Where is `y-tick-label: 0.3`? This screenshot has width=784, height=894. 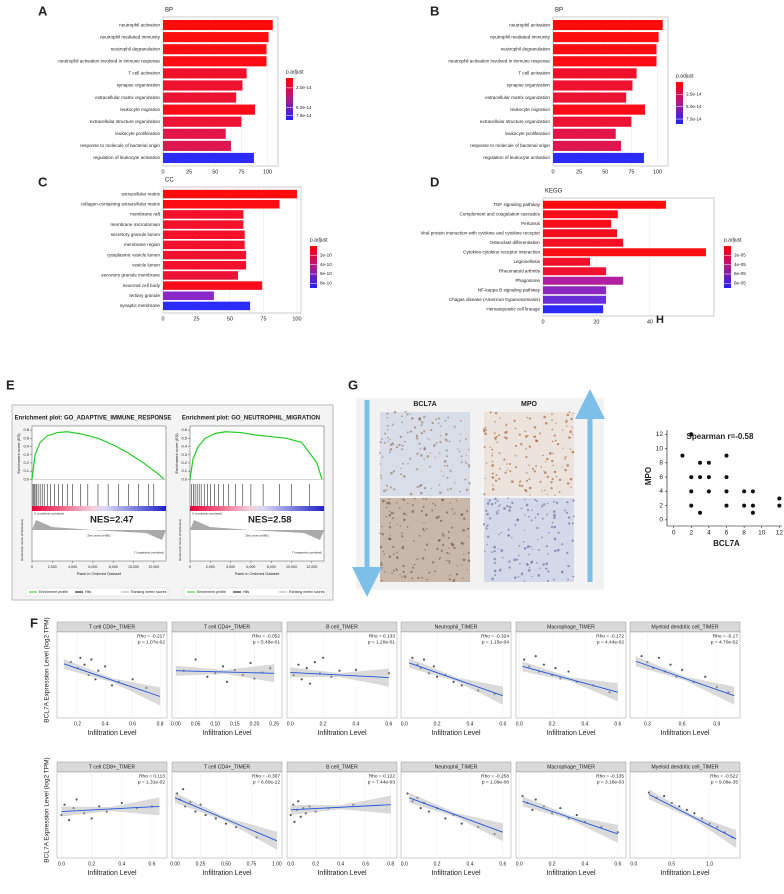
y-tick-label: 0.3 is located at coordinates (26, 454).